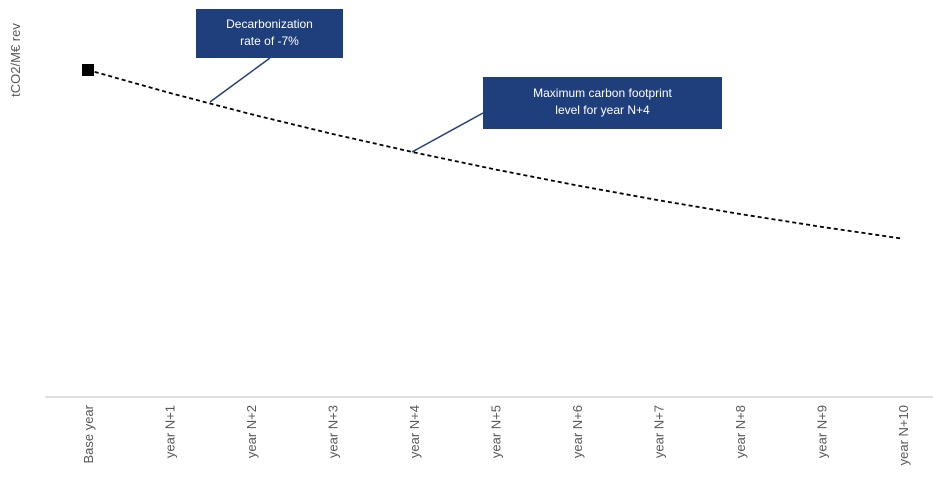 The image size is (933, 494). What do you see at coordinates (15, 60) in the screenshot?
I see `y-axis-label: tCO2/M€ rev` at bounding box center [15, 60].